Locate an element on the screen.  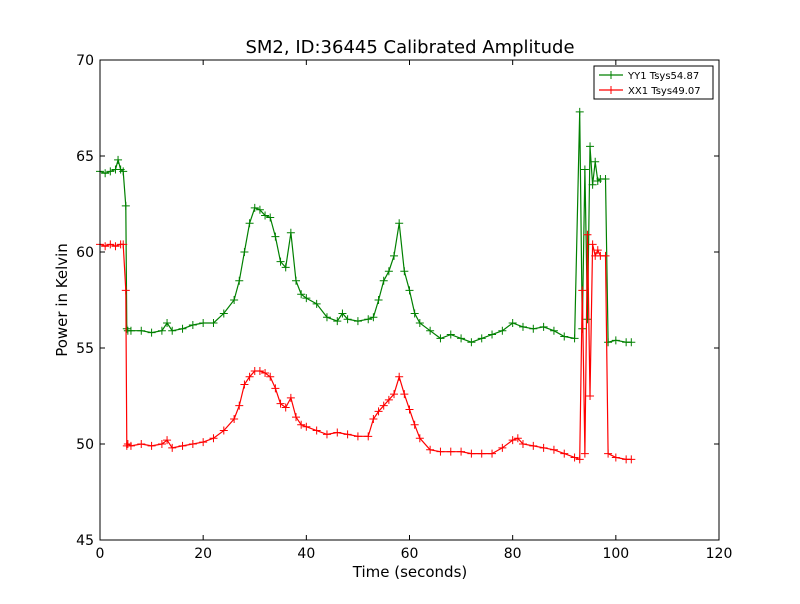
x-tick-label: 20 is located at coordinates (203, 554).